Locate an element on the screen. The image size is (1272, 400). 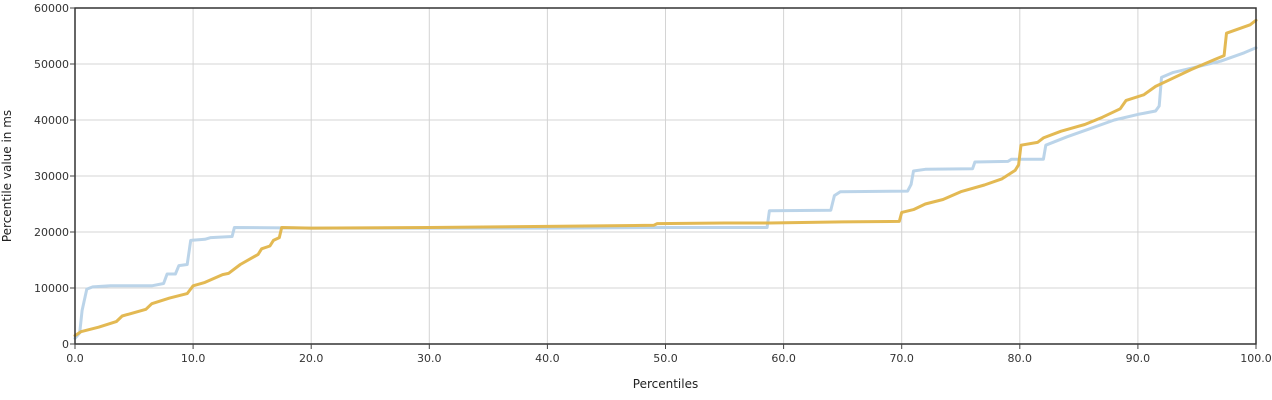
y-tick-label: 20000 is located at coordinates (51, 232).